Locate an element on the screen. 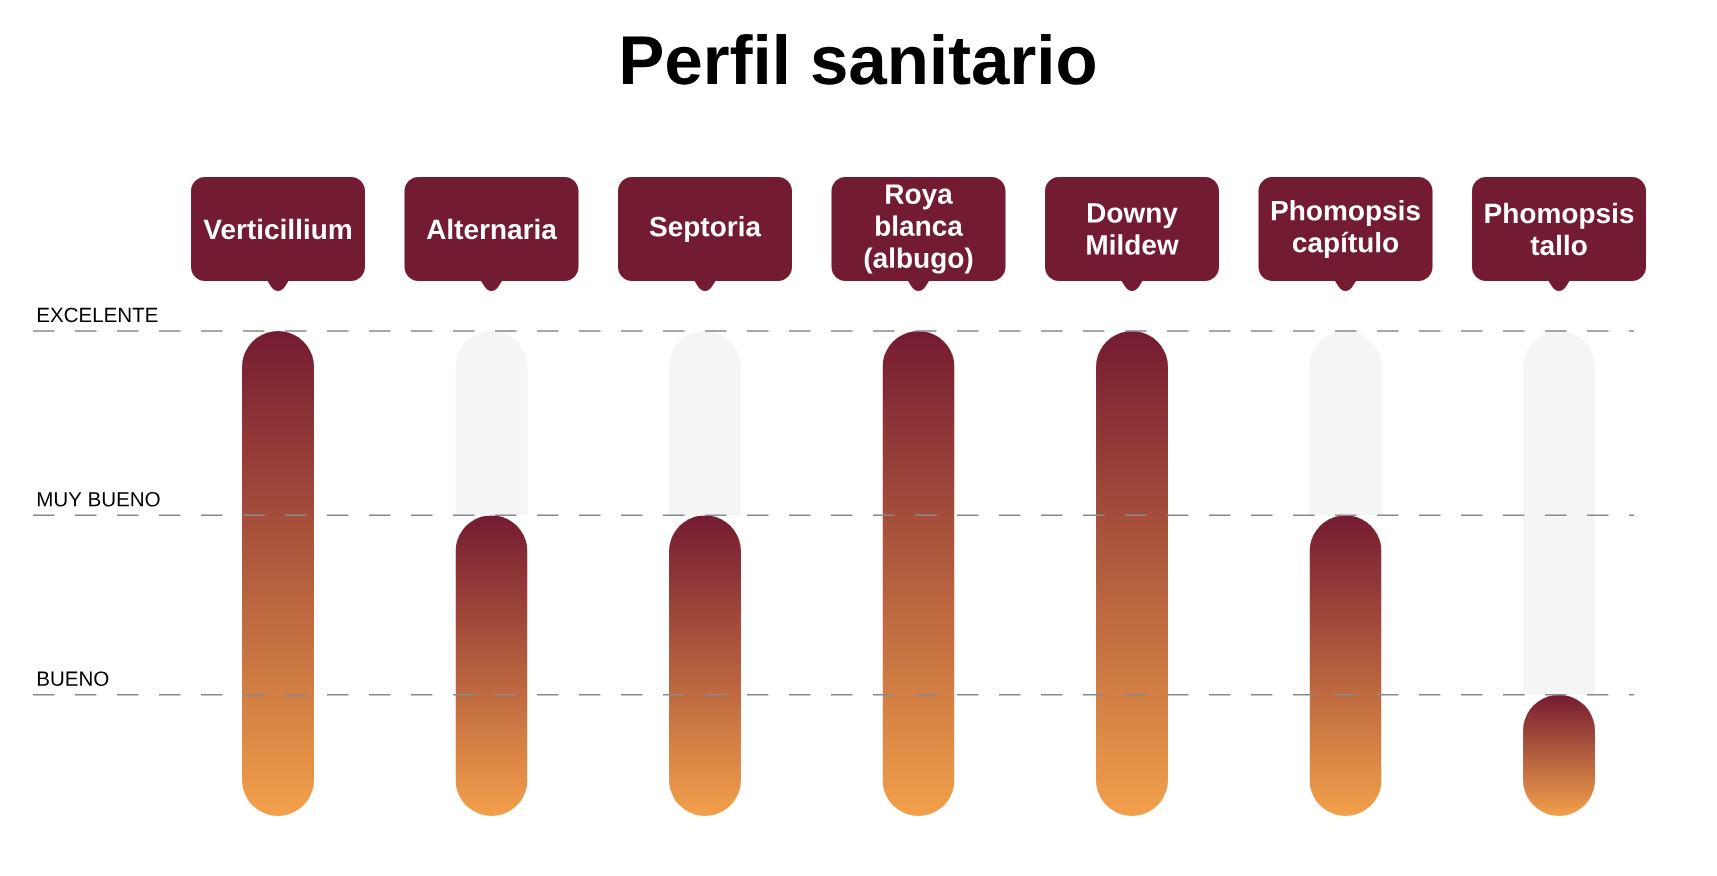 This screenshot has height=876, width=1717. x-tick-label: Downy Mildew is located at coordinates (1133, 229).